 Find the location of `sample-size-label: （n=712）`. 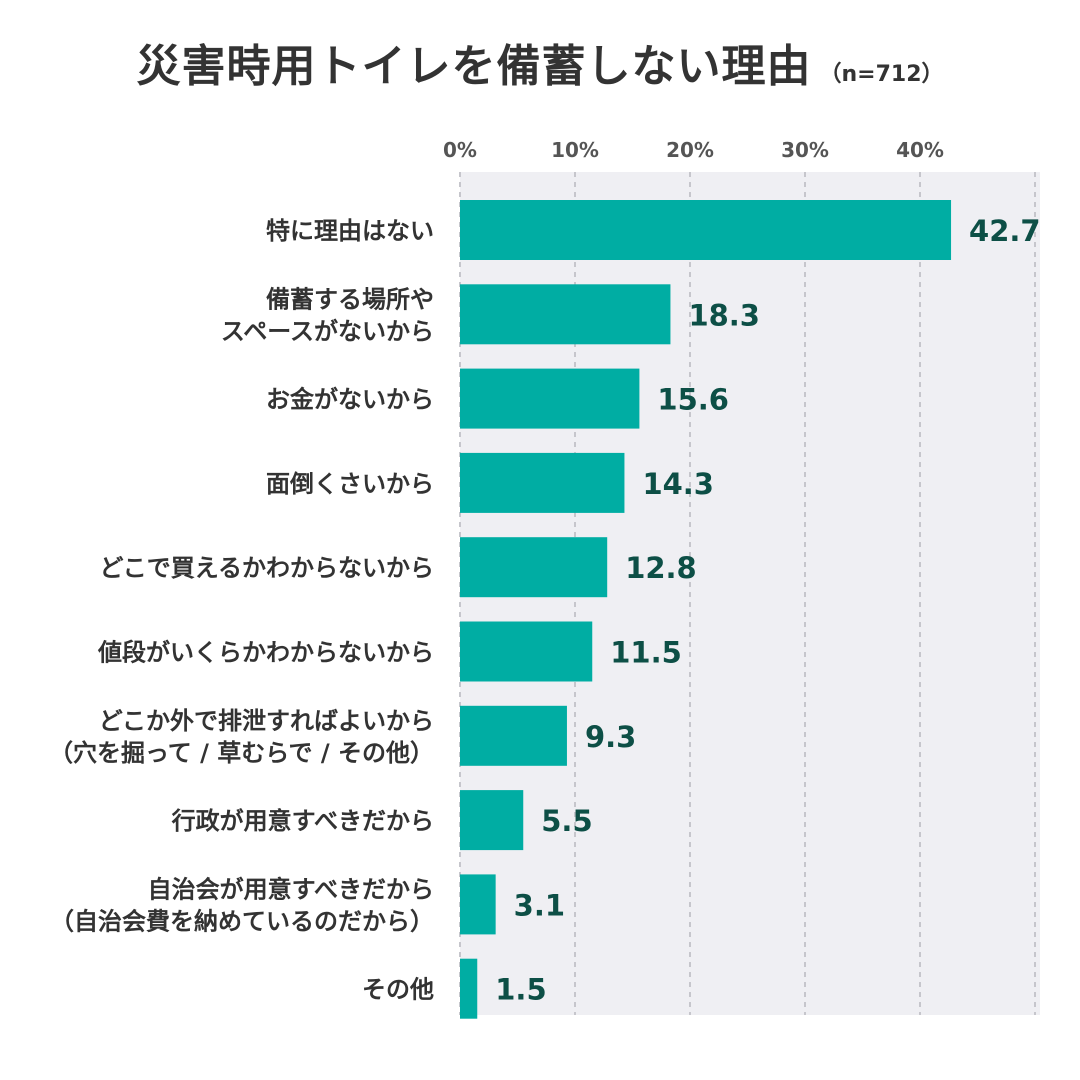

sample-size-label: （n=712） is located at coordinates (881, 74).